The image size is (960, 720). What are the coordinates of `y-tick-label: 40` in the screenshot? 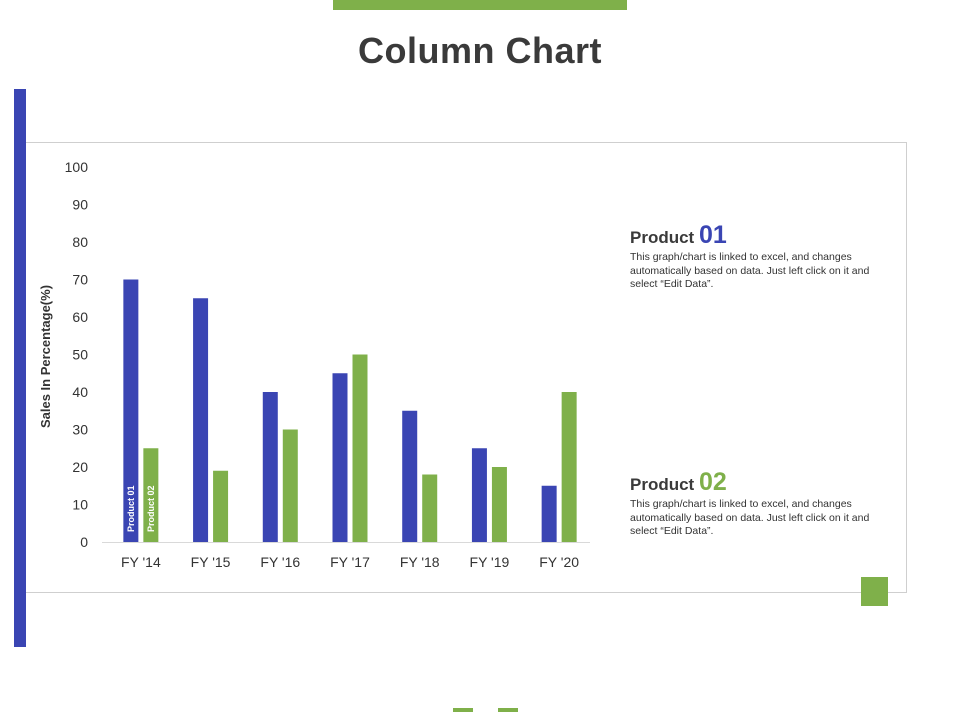 It's located at (80, 392).